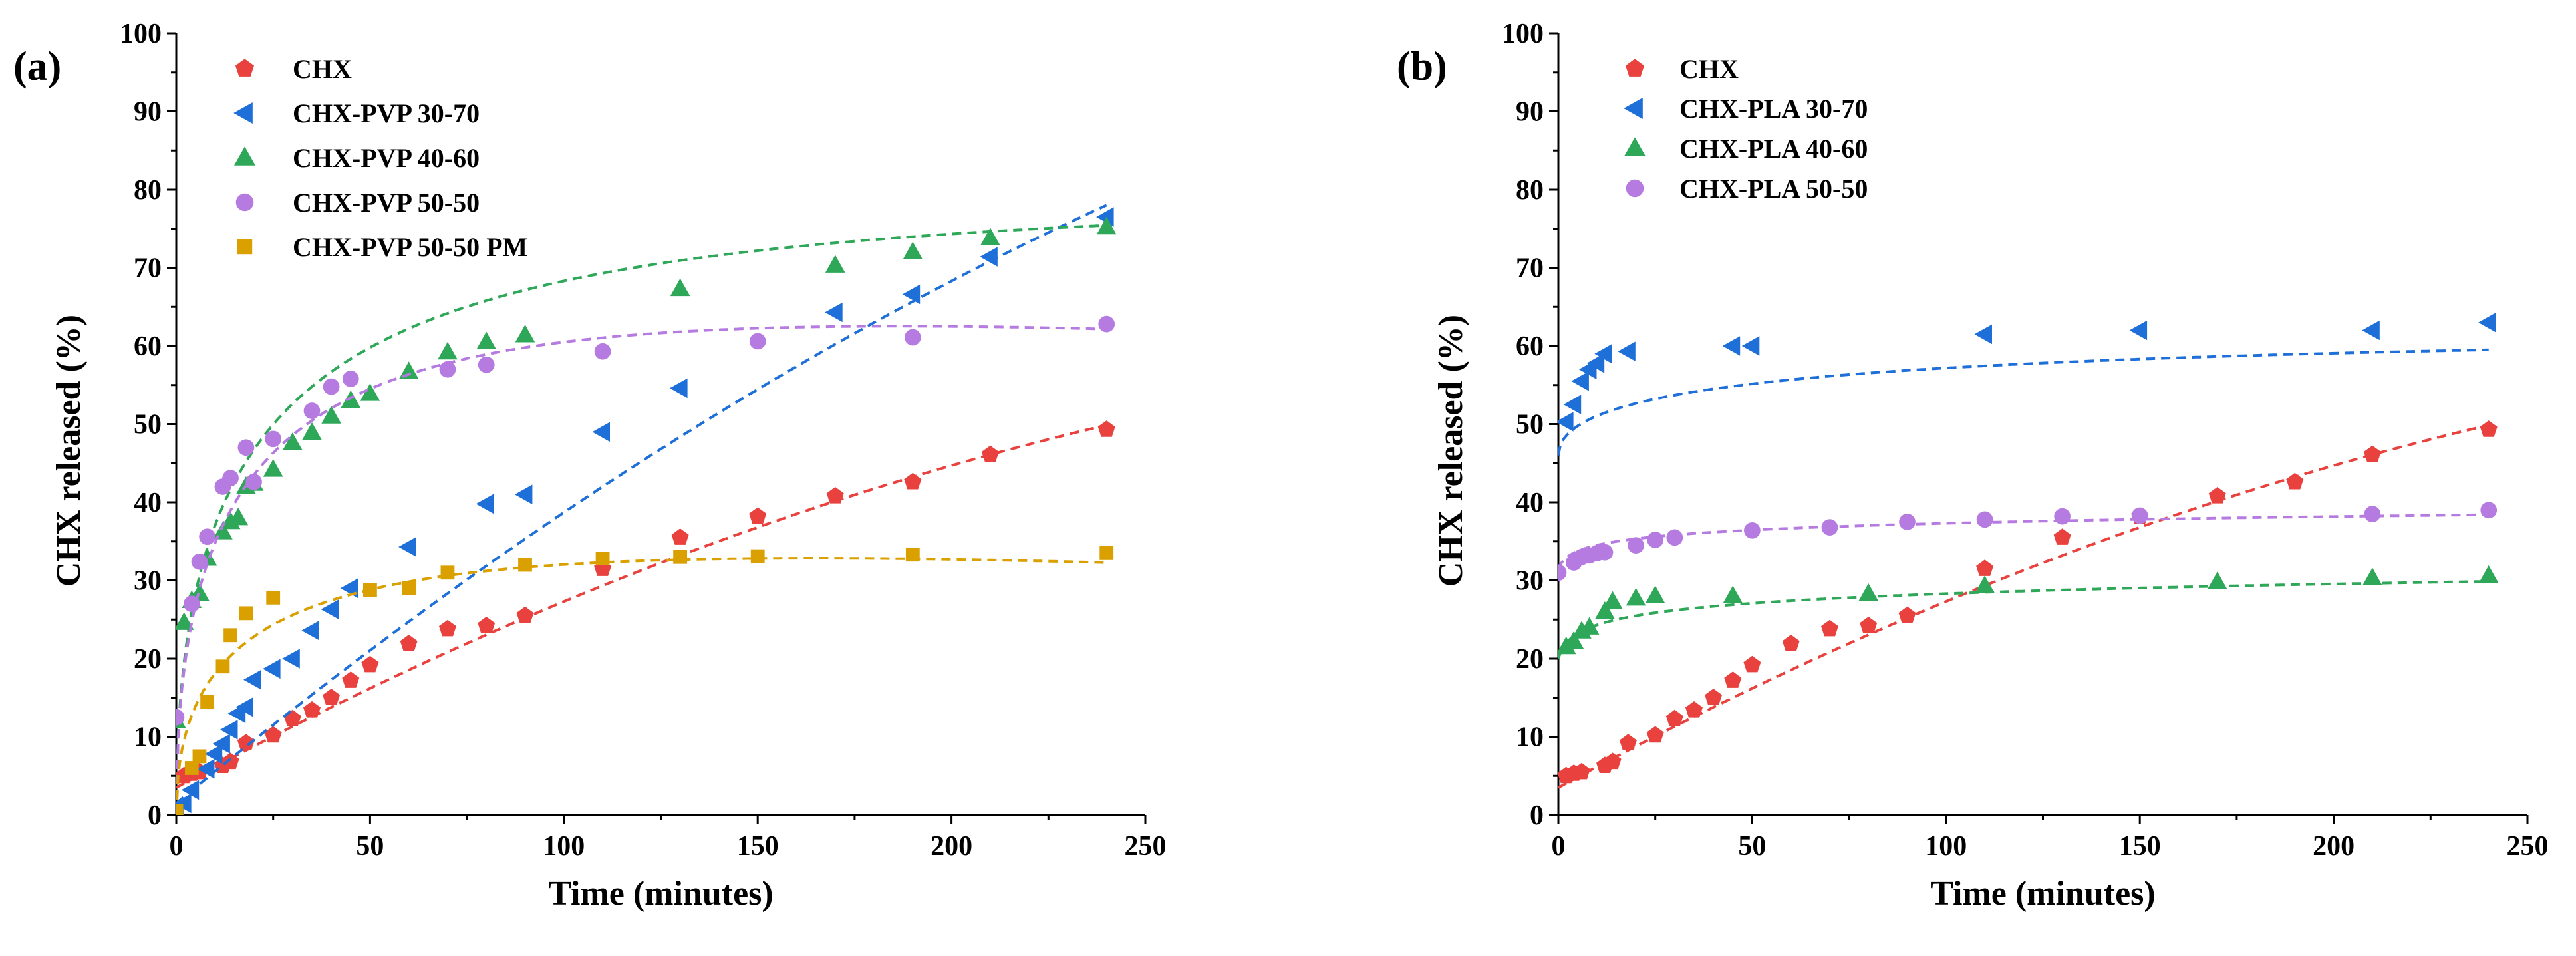  What do you see at coordinates (386, 158) in the screenshot?
I see `legend-label: CHX-PVP 40-60` at bounding box center [386, 158].